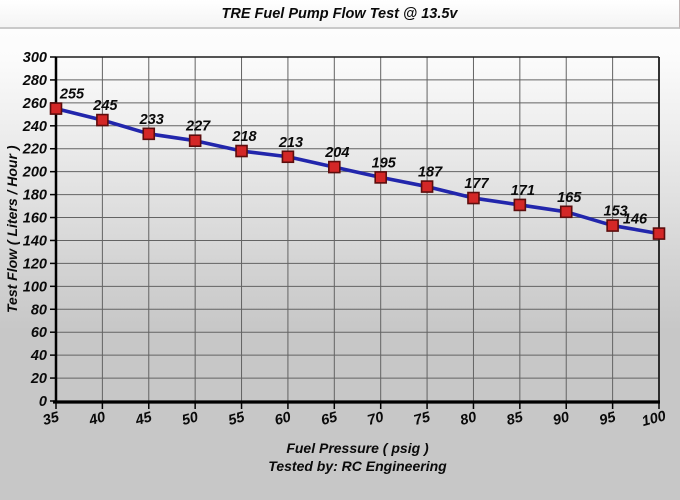 The width and height of the screenshot is (680, 500). Describe the element at coordinates (616, 212) in the screenshot. I see `data-point-label: 153` at that location.